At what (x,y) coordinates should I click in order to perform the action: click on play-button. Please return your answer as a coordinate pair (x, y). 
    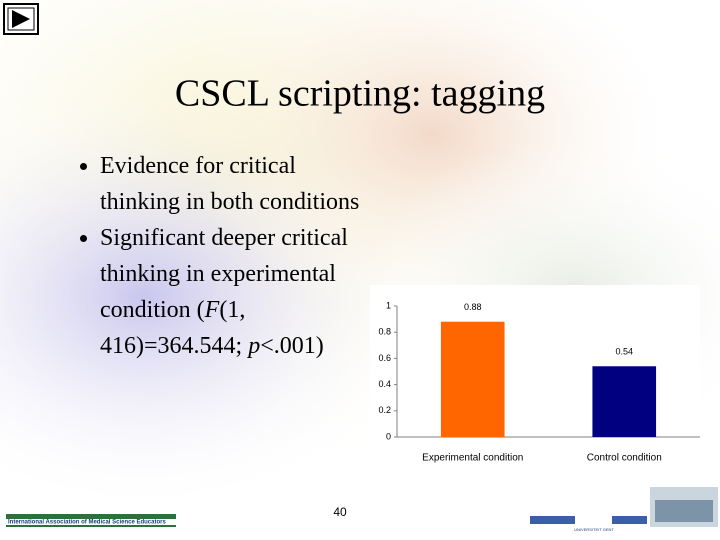
    Looking at the image, I should click on (21, 19).